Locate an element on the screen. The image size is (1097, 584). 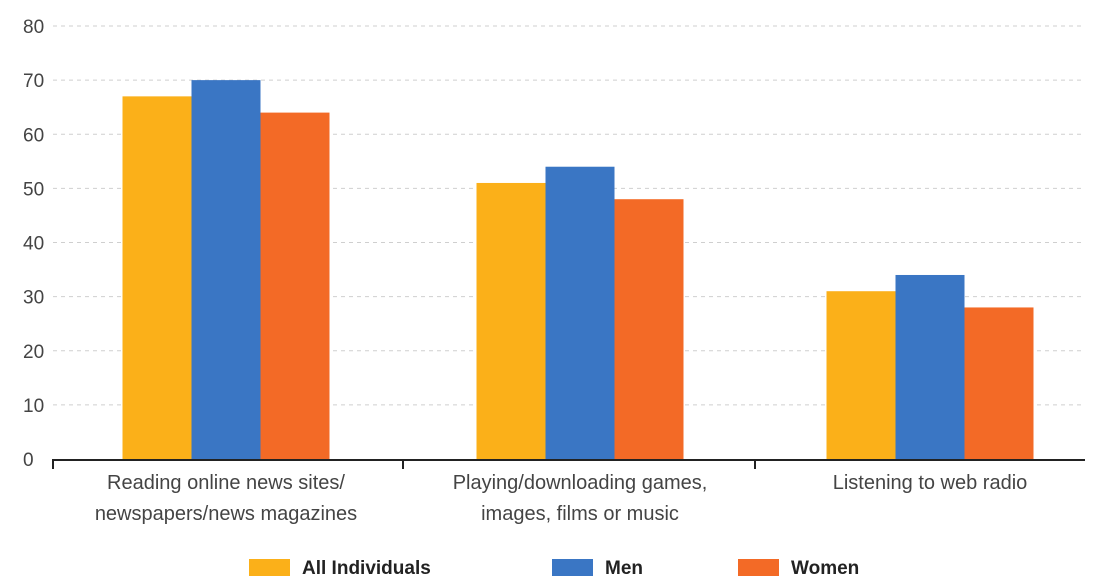
legend-label: Men is located at coordinates (624, 568).